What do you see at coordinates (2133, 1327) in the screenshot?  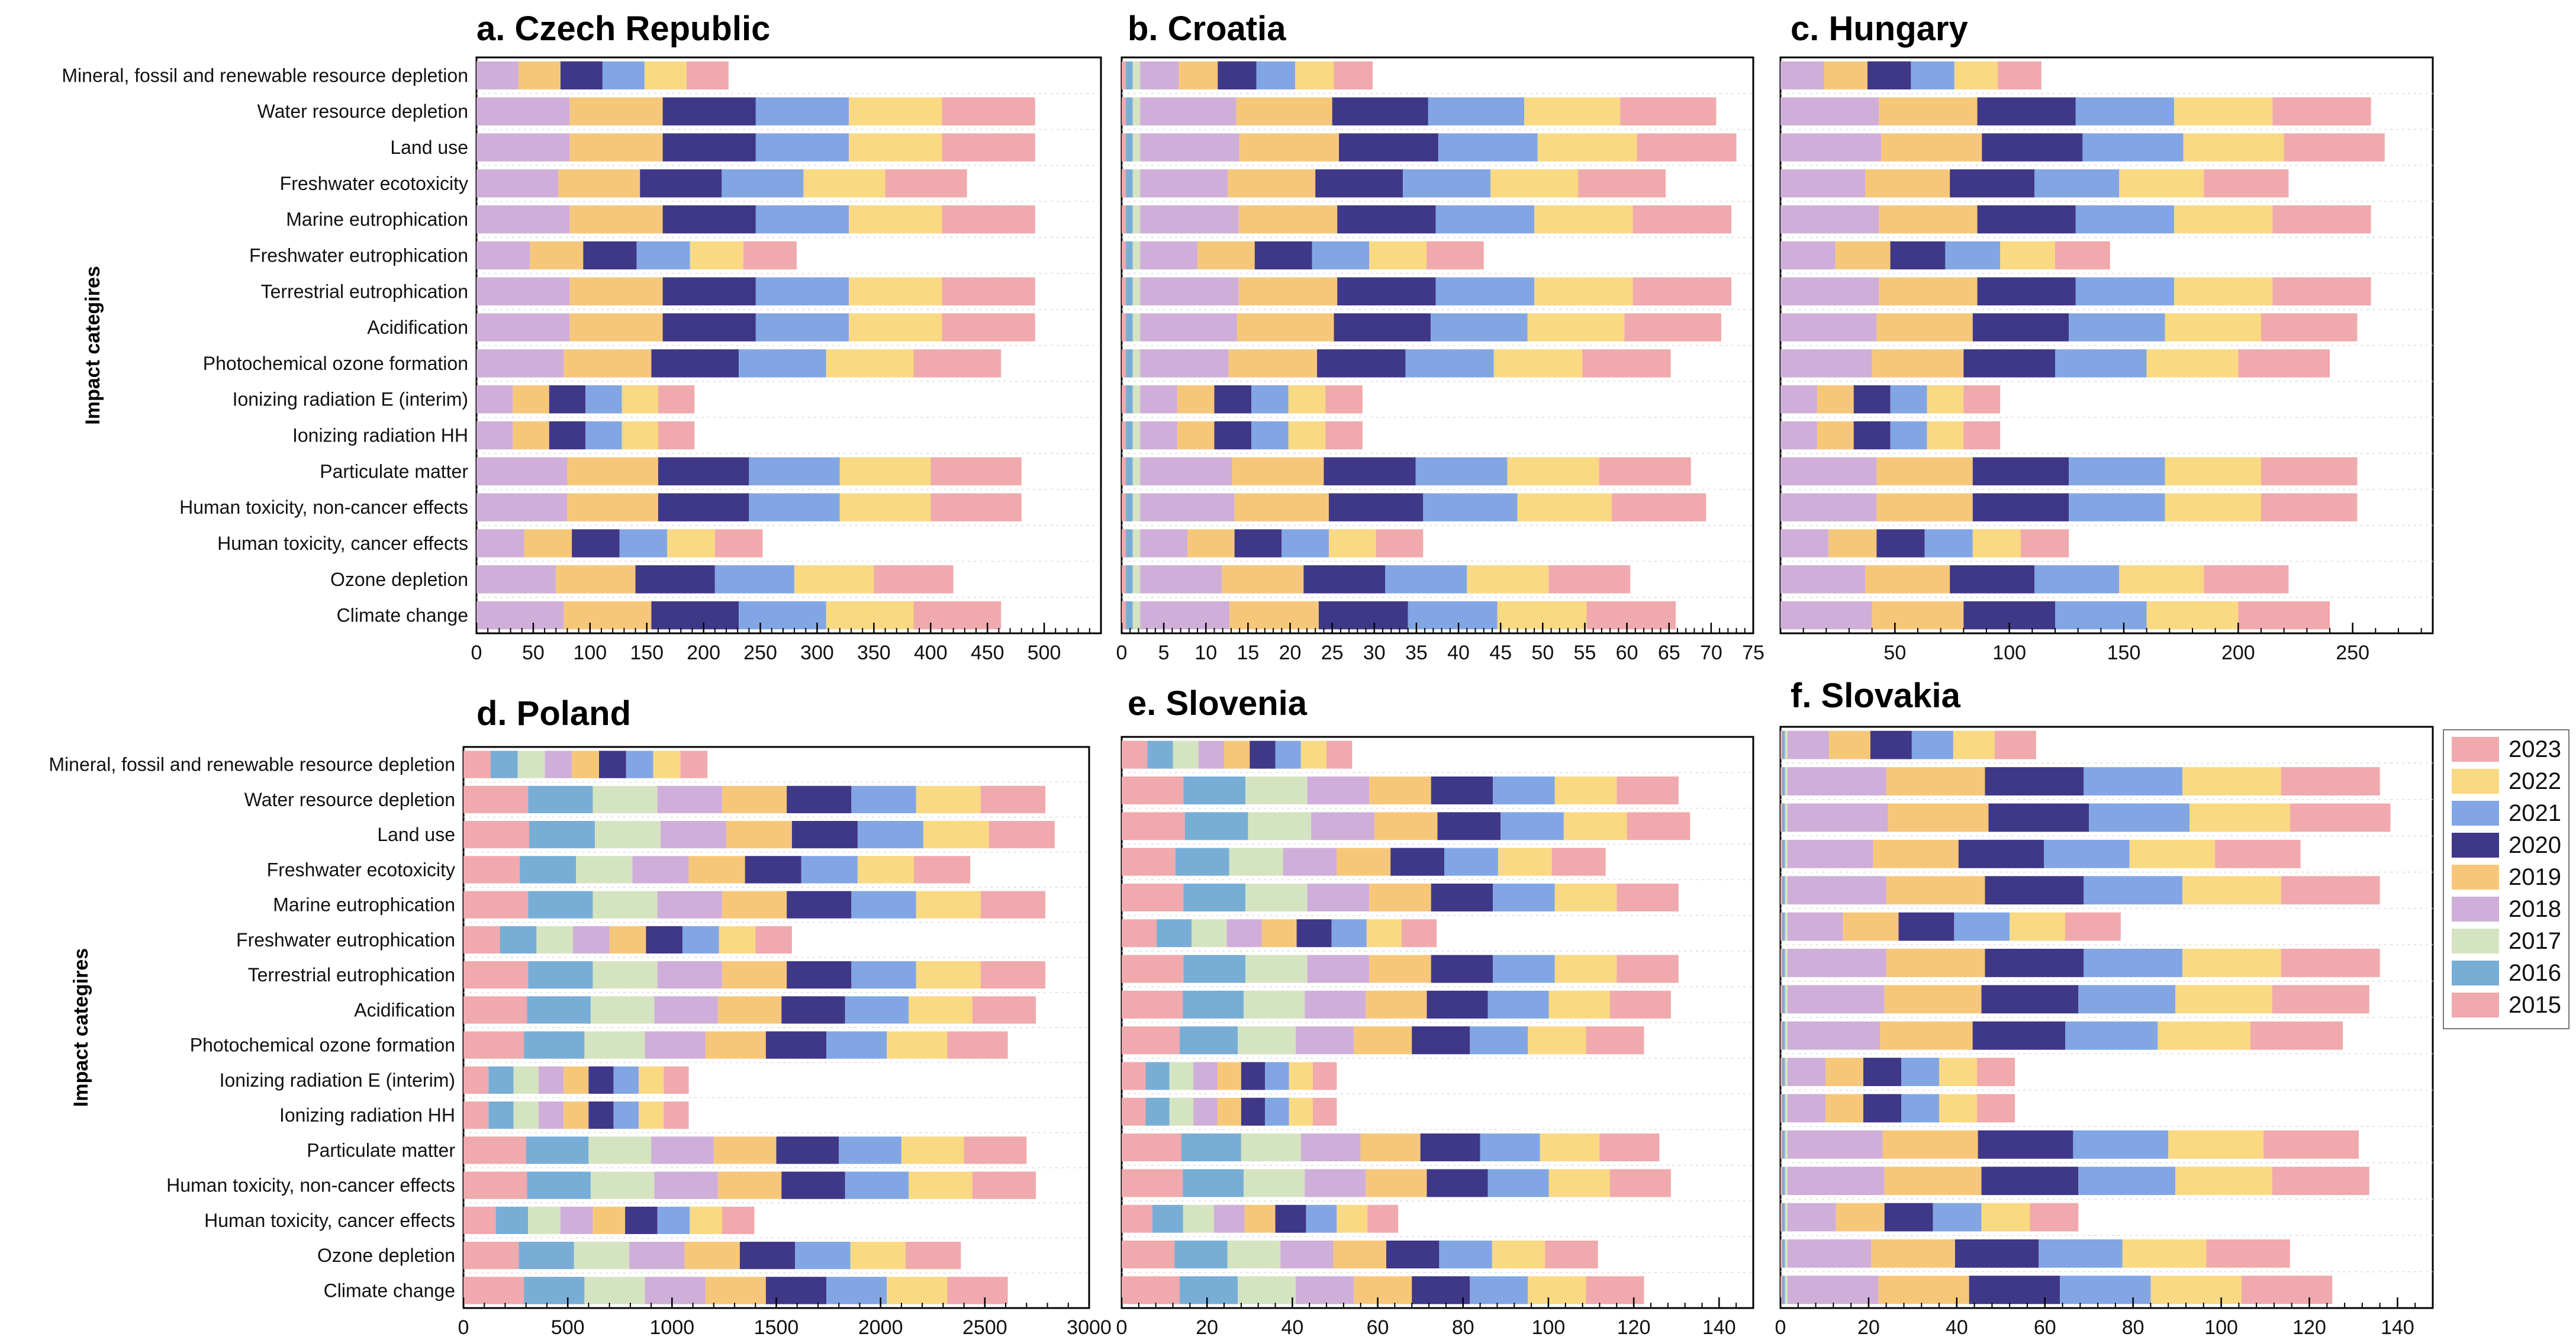 I see `tick-label: 80` at bounding box center [2133, 1327].